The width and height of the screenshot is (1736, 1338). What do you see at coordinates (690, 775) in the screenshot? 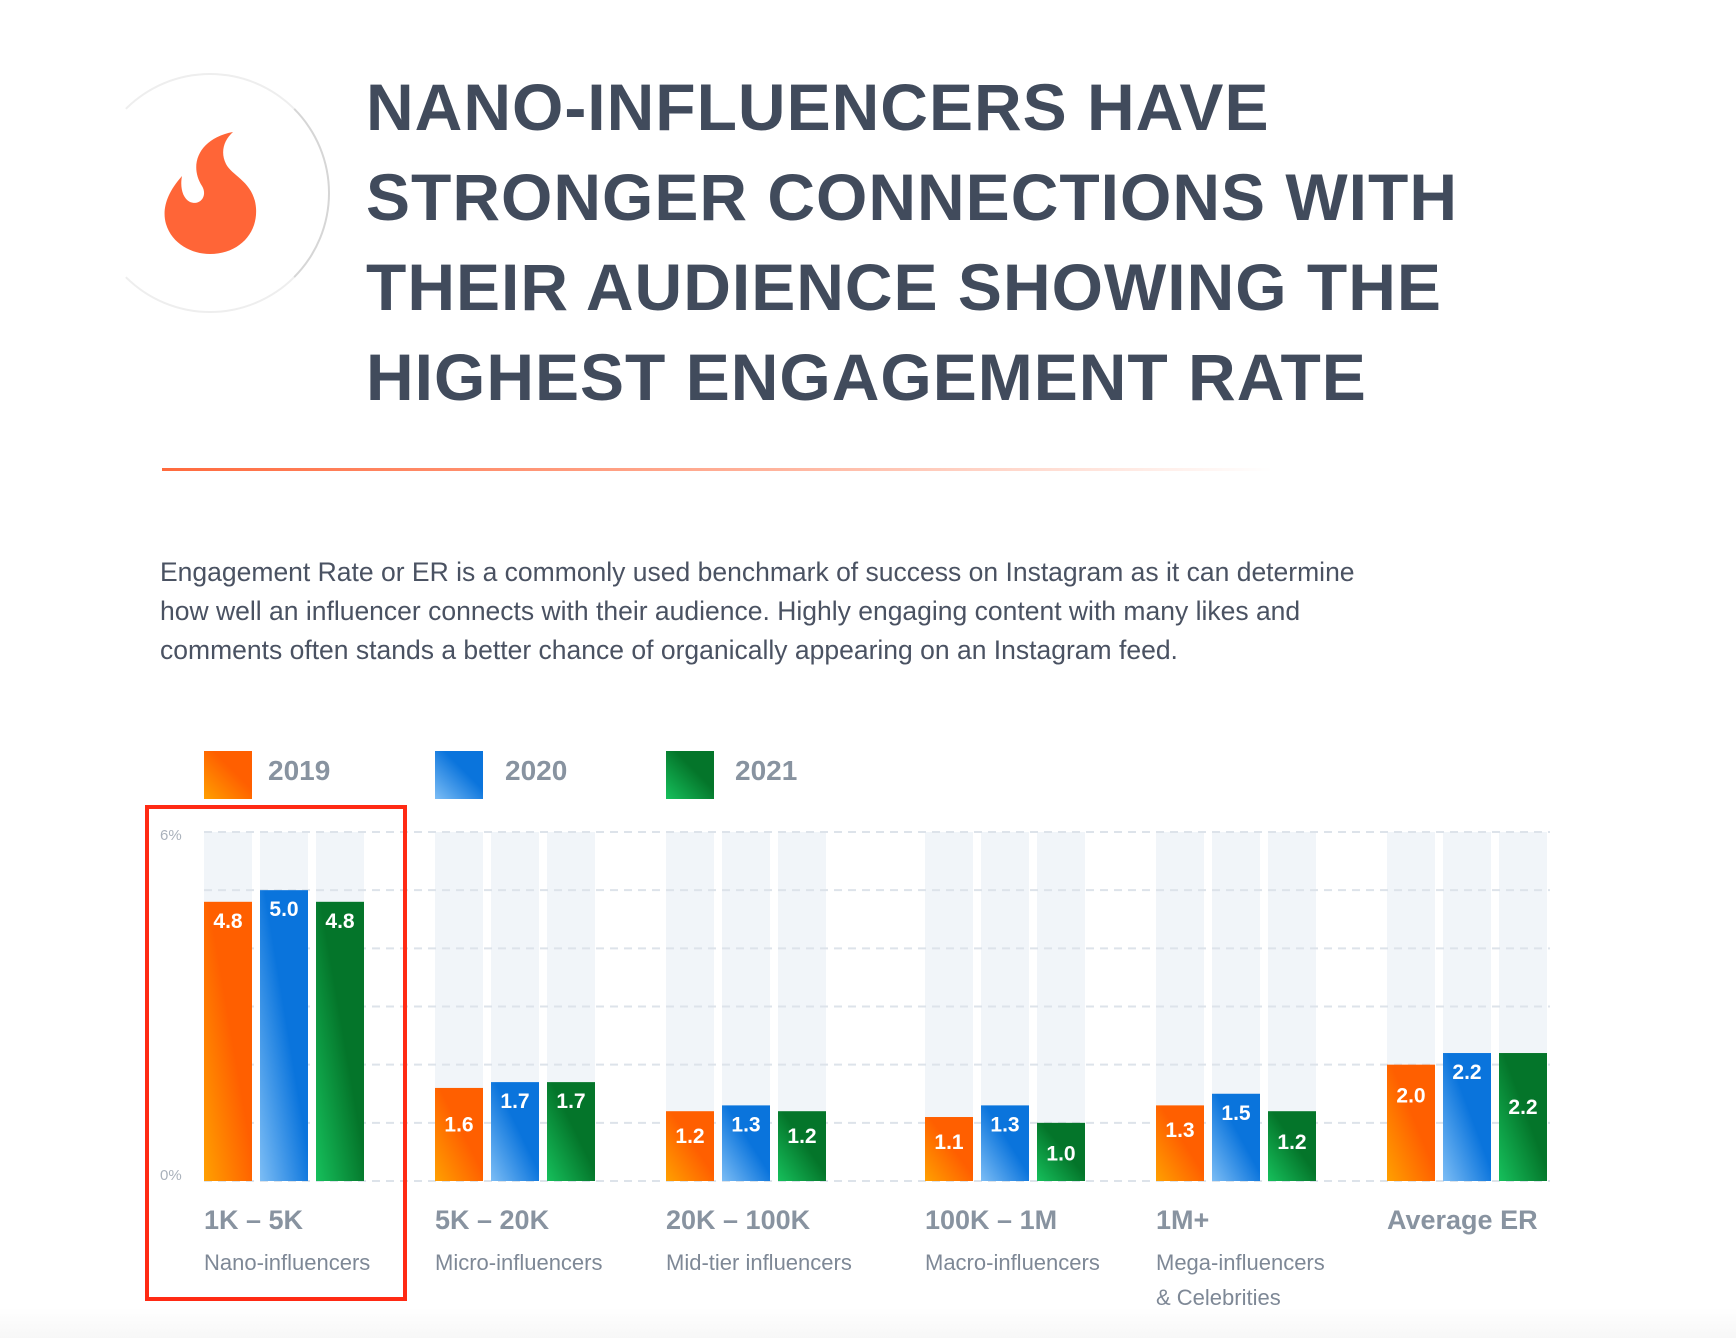
I see `legend-swatch-2021` at bounding box center [690, 775].